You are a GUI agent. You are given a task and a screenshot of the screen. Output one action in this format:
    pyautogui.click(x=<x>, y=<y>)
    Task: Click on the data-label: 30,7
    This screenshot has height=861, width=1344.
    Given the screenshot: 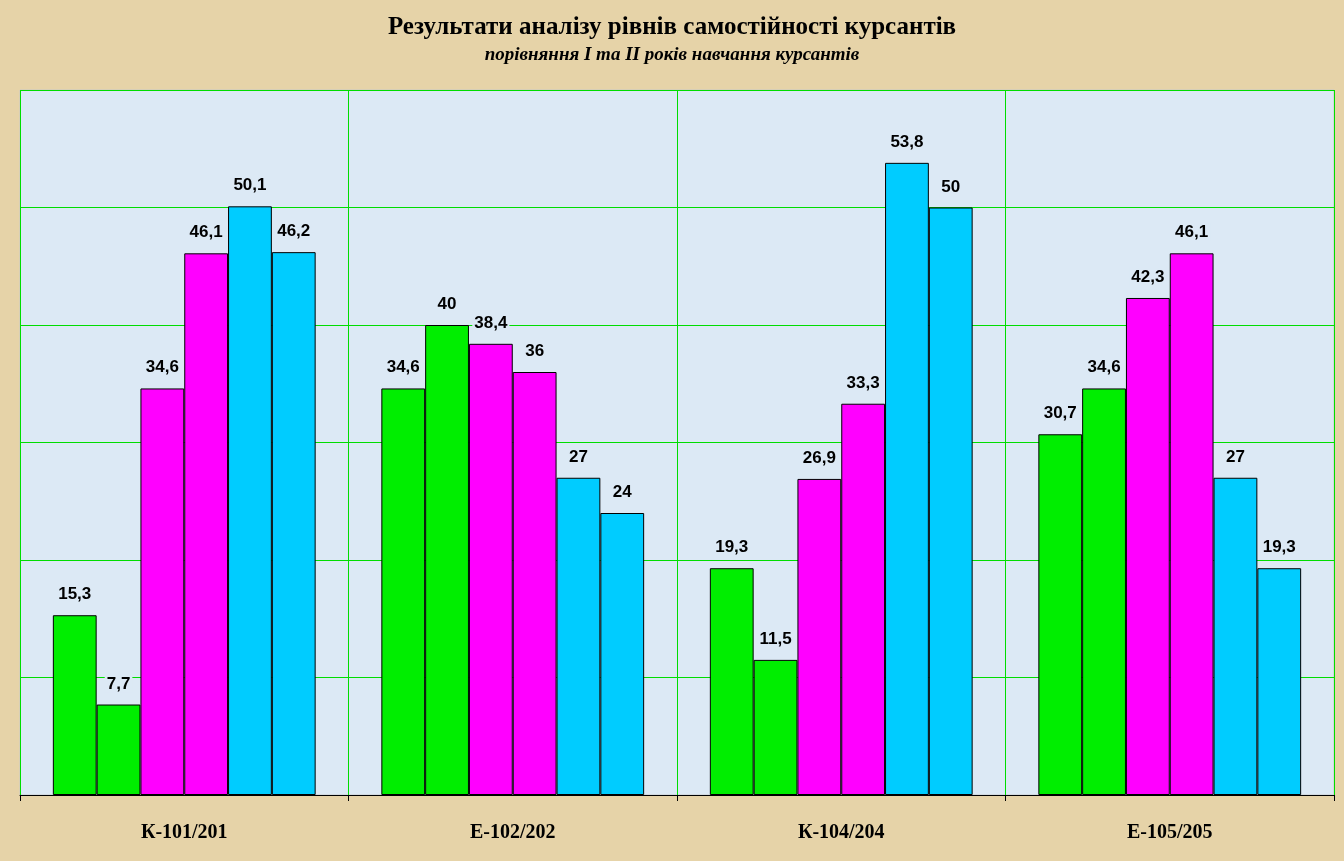 What is the action you would take?
    pyautogui.click(x=1060, y=413)
    